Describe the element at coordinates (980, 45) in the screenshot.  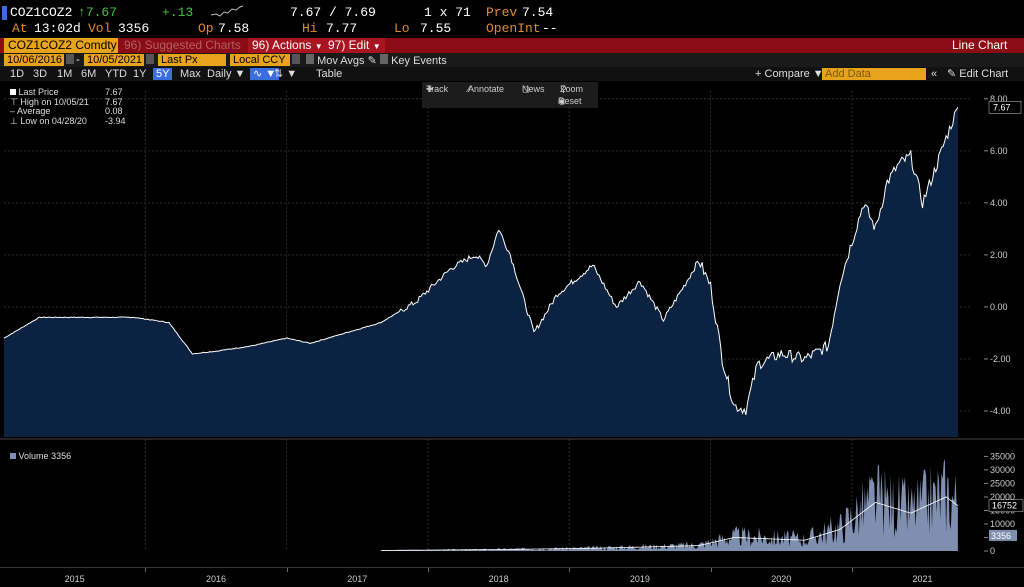
I see `chart-type-title: Line Chart` at that location.